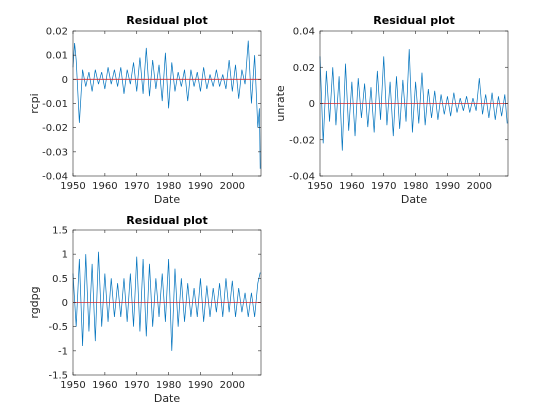 This screenshot has height=420, width=560. I want to click on y-tick-label: 0.5, so click(60, 279).